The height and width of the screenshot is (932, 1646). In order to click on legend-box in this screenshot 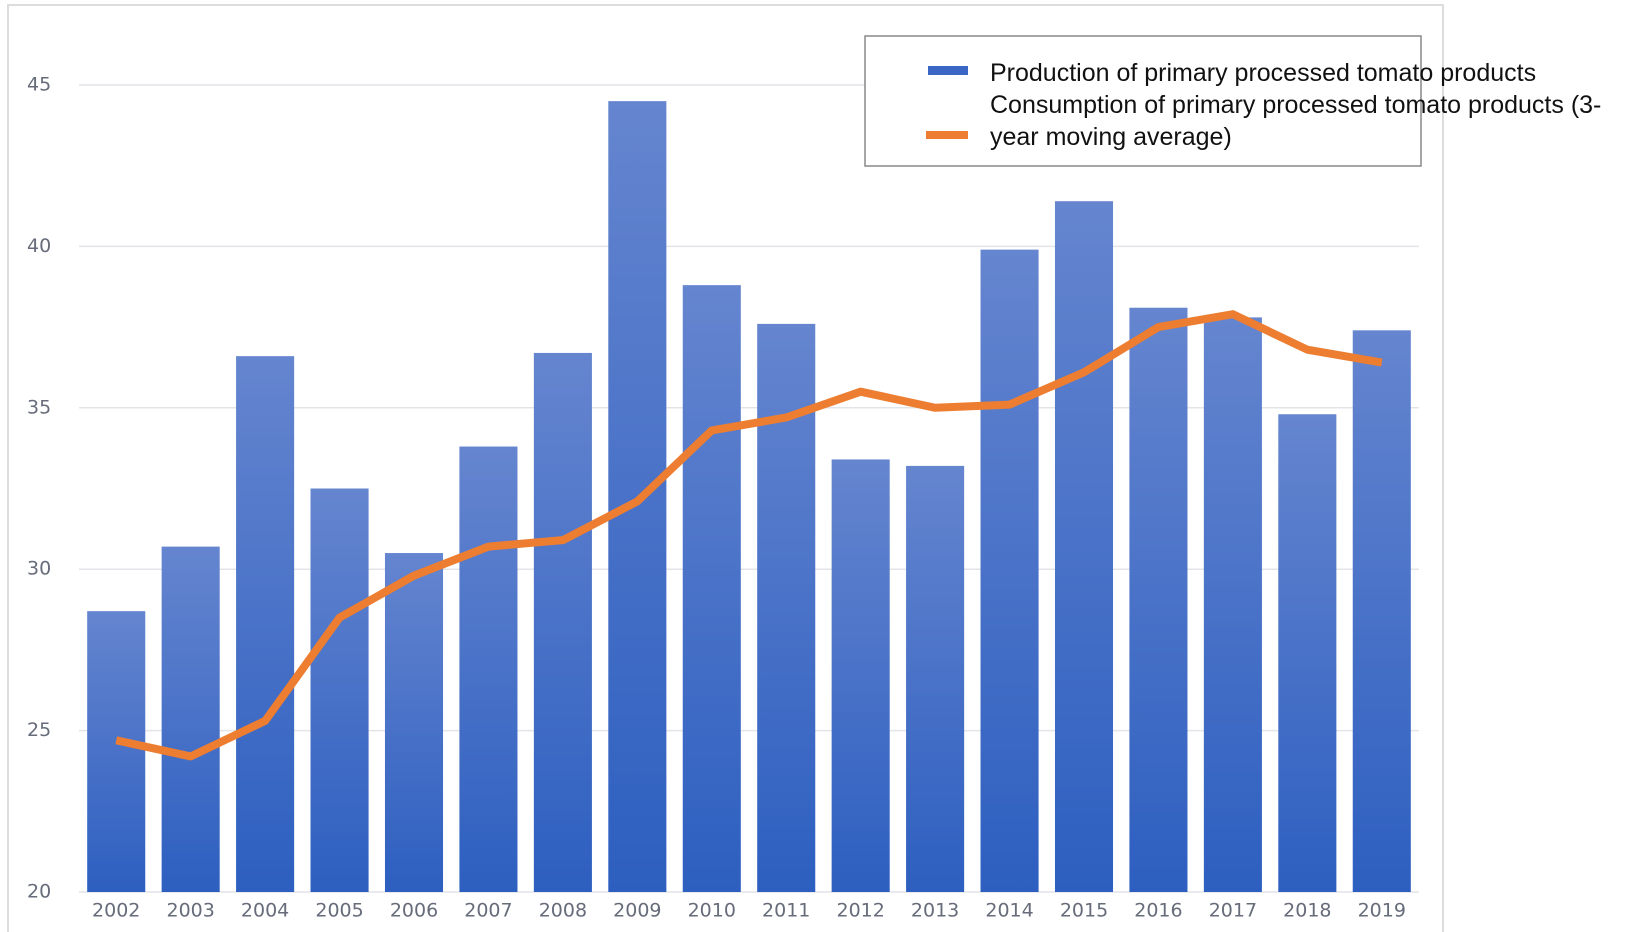, I will do `click(1143, 101)`.